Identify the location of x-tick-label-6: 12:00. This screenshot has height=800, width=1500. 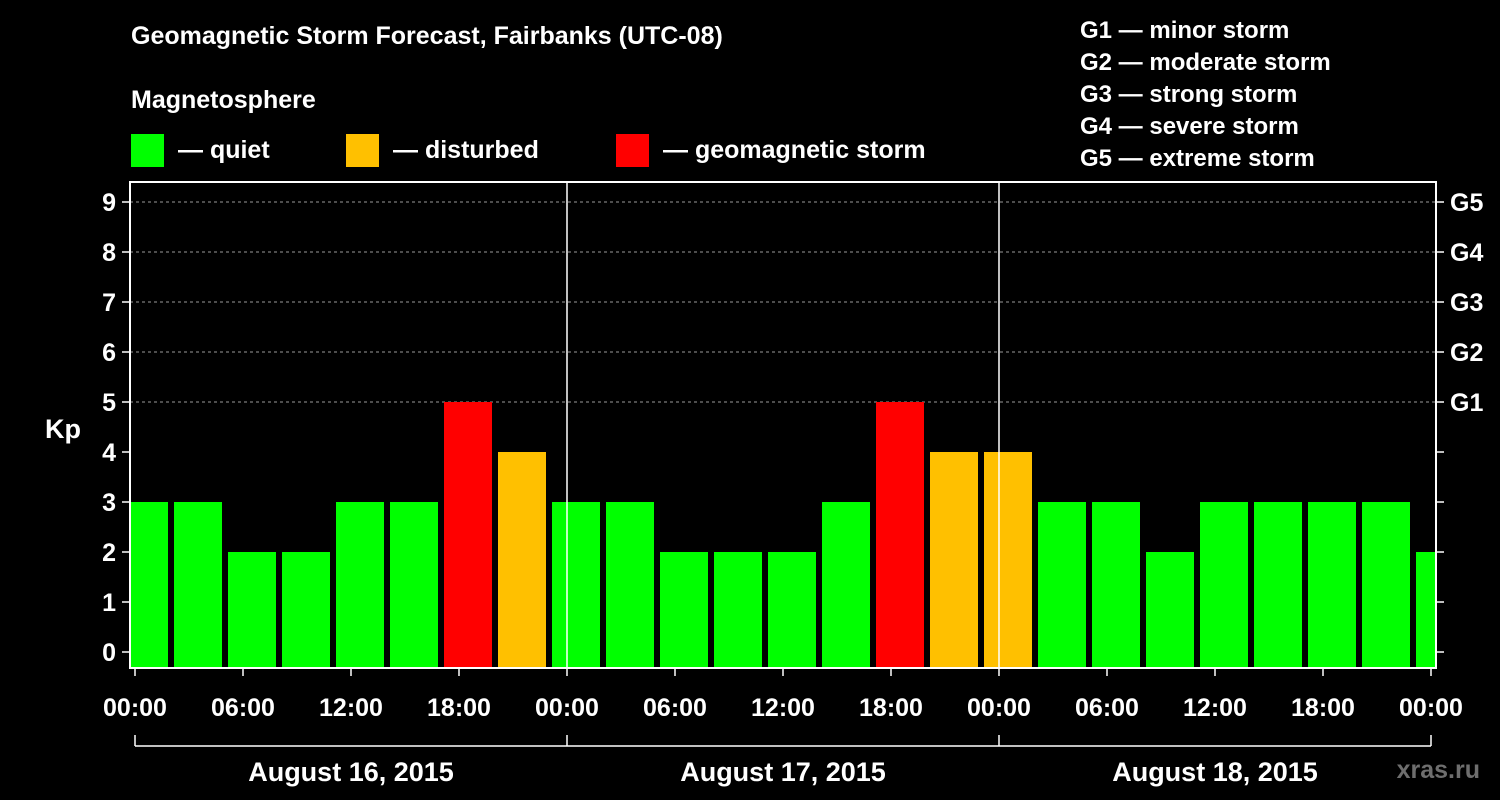
(783, 708).